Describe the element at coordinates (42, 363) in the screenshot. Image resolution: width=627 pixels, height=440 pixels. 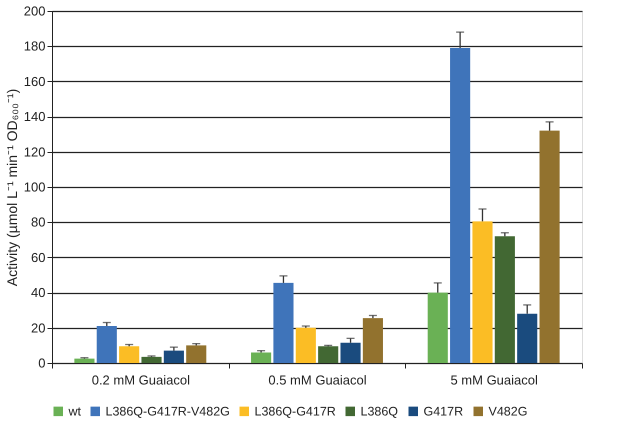
I see `y-tick-label: 0` at that location.